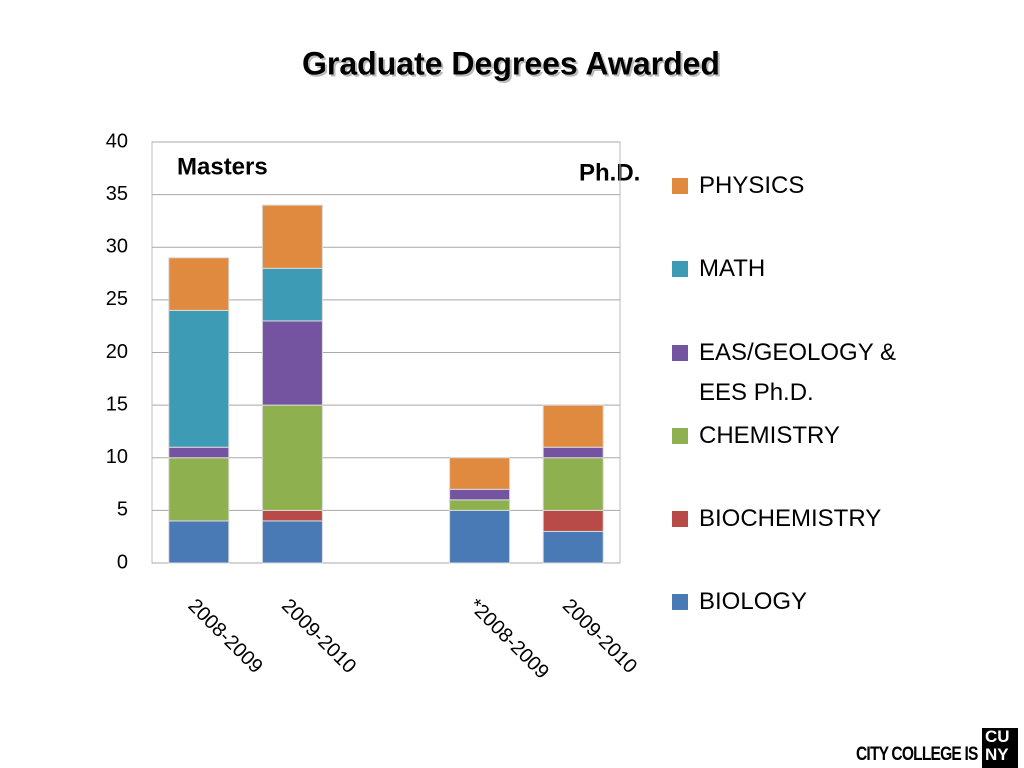 The height and width of the screenshot is (768, 1024). What do you see at coordinates (225, 636) in the screenshot?
I see `x-tick-label: 2008-2009` at bounding box center [225, 636].